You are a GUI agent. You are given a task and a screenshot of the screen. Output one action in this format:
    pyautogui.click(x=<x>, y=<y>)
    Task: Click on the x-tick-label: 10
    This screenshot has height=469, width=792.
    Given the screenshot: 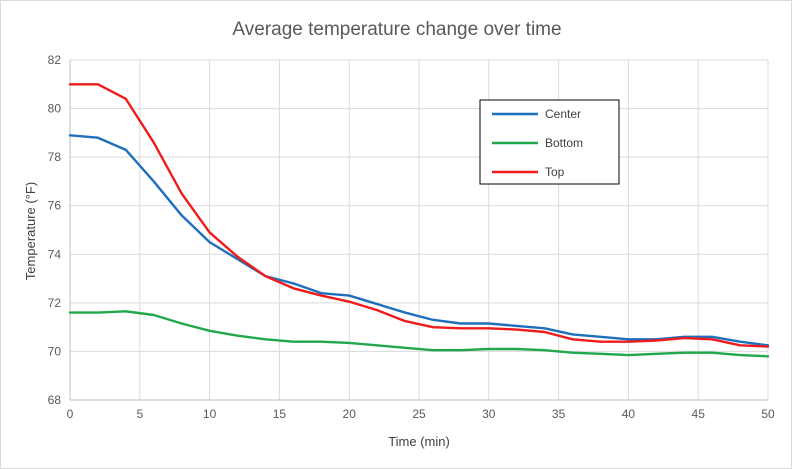 What is the action you would take?
    pyautogui.click(x=210, y=414)
    